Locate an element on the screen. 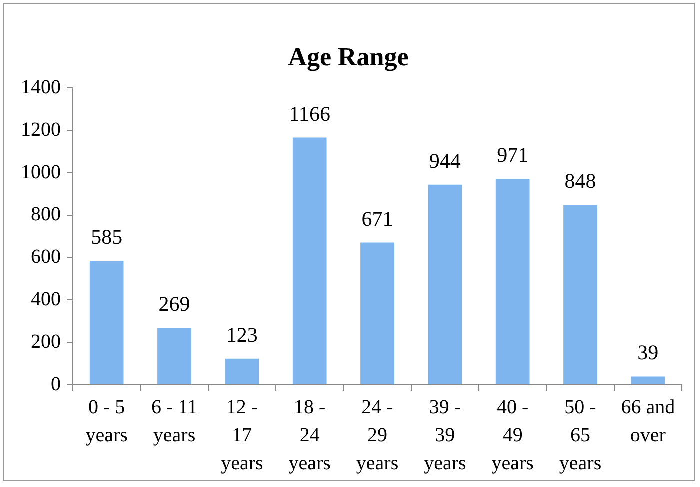 Image resolution: width=700 pixels, height=487 pixels. x-tick-label: 24 - 29 years is located at coordinates (377, 435).